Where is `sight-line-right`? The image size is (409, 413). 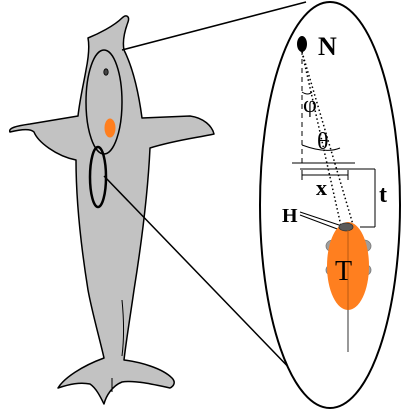 sight-line-right is located at coordinates (328, 140).